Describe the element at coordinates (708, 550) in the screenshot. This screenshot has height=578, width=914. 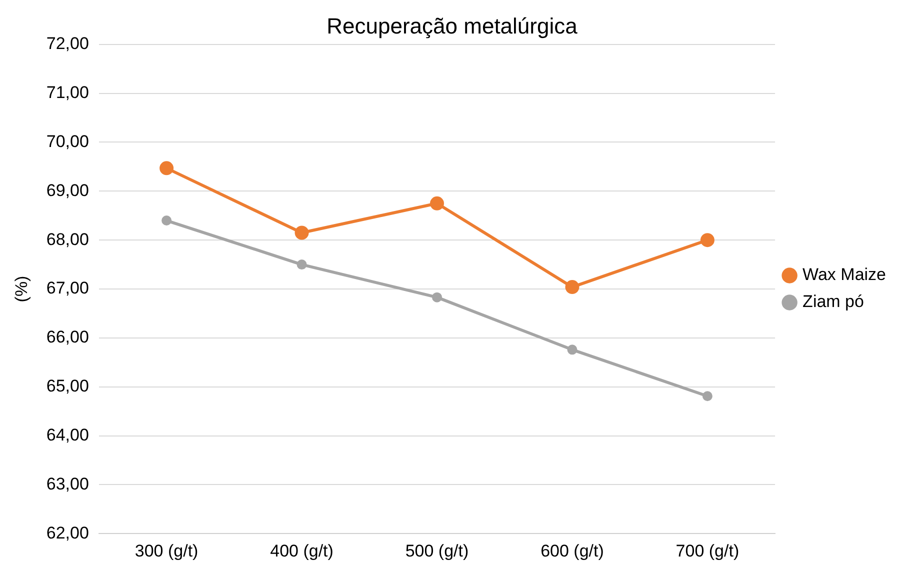
I see `x-tick-label: 700 (g/t)` at that location.